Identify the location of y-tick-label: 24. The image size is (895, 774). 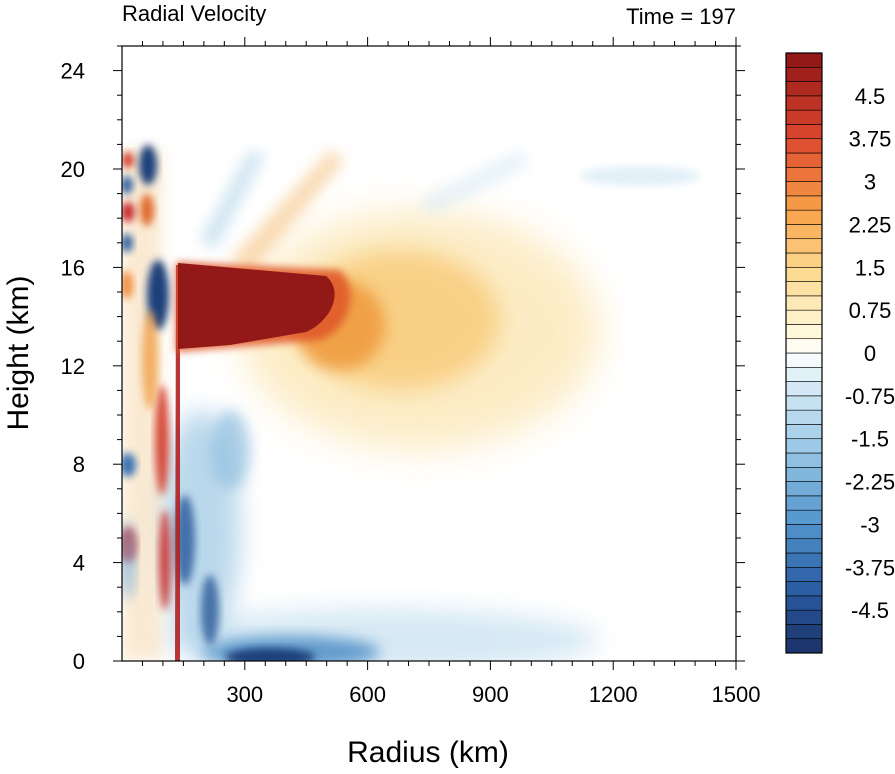
(73, 71).